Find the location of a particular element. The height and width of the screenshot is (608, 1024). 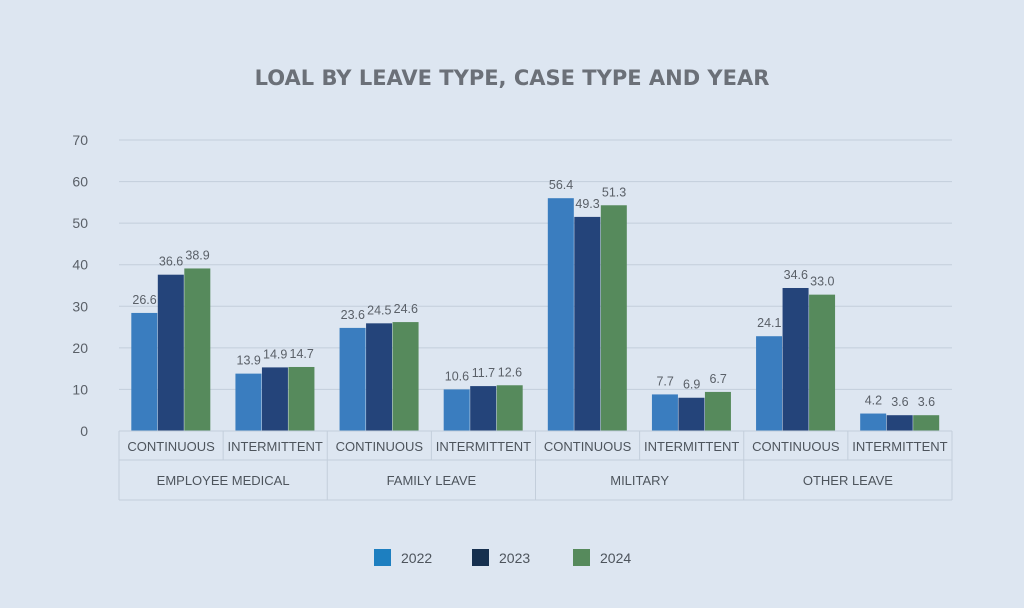

legend-label-2024: 2024 is located at coordinates (615, 558).